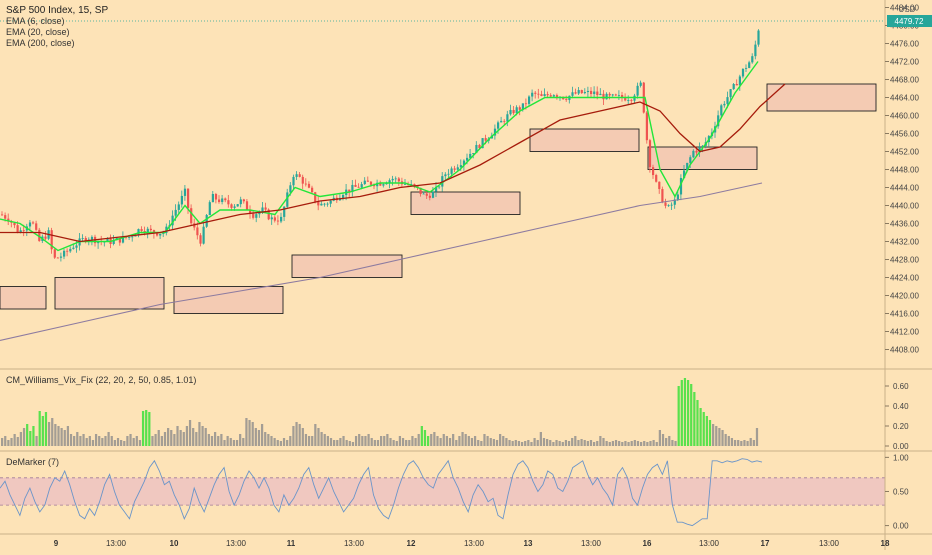 This screenshot has width=932, height=555. Describe the element at coordinates (904, 152) in the screenshot. I see `price-tick-label: 4452.00` at that location.